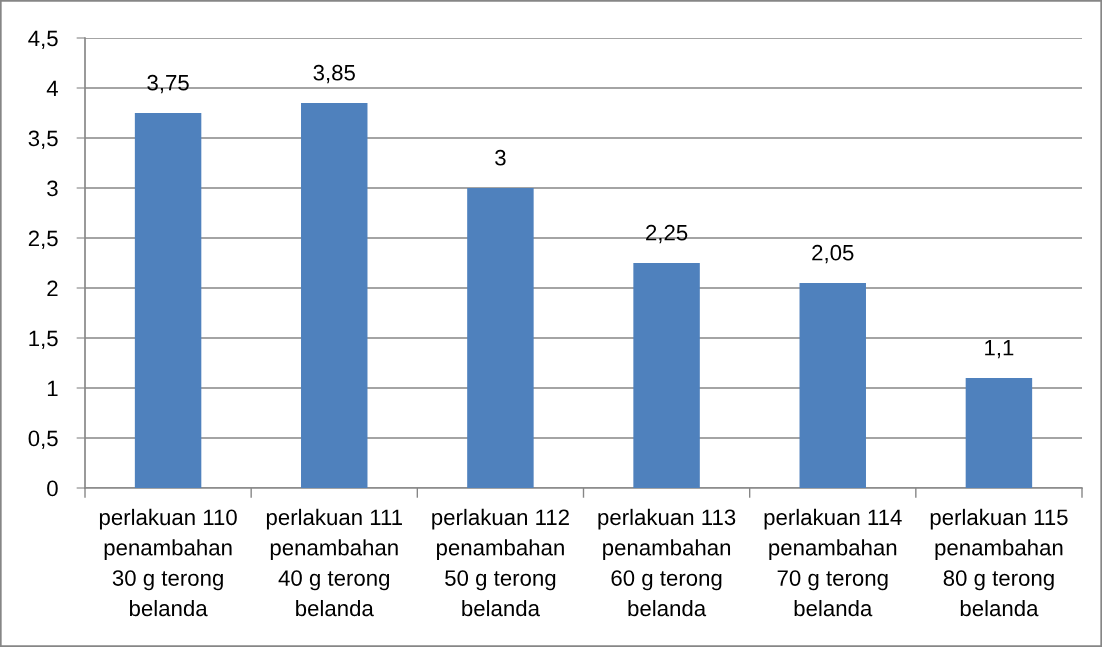 This screenshot has height=647, width=1102. I want to click on y-tick-label: 3, so click(52, 188).